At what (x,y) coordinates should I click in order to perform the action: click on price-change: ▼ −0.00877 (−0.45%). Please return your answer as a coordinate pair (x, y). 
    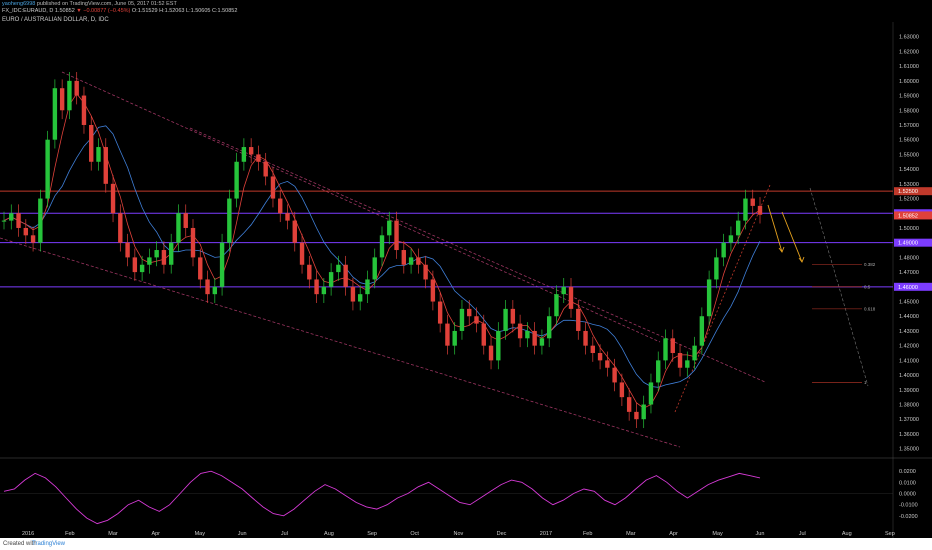
    Looking at the image, I should click on (103, 11).